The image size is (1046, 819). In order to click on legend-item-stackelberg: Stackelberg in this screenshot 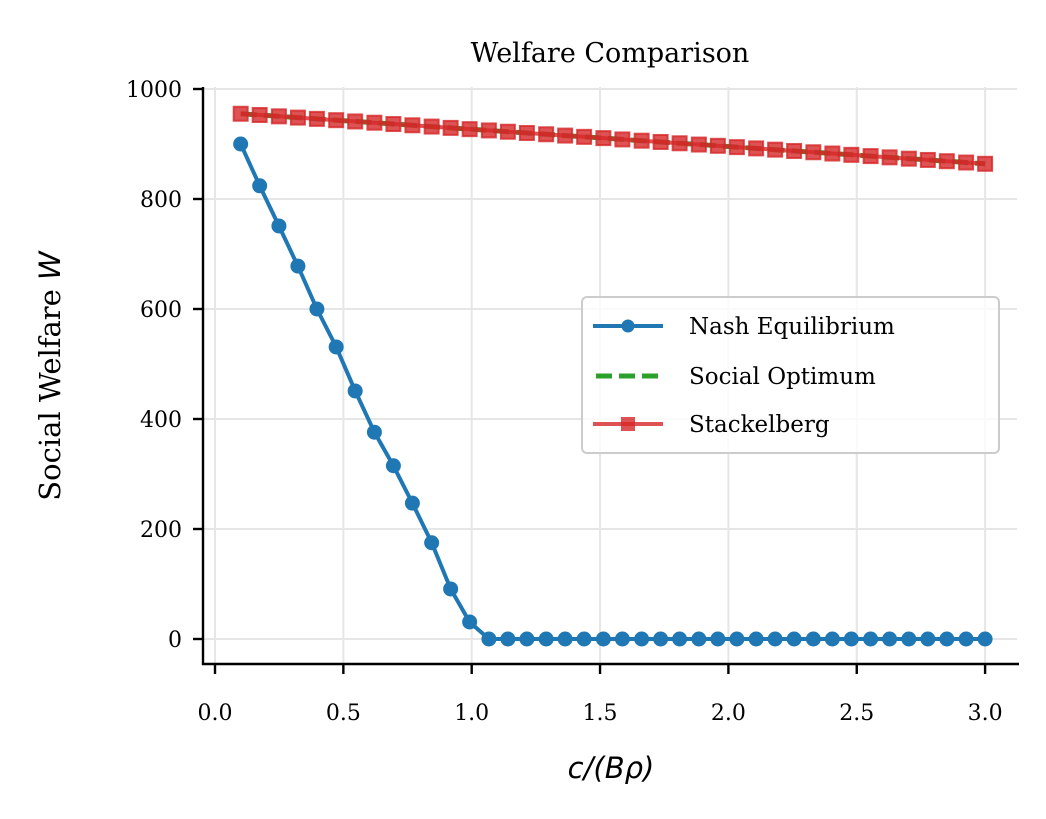, I will do `click(711, 425)`.